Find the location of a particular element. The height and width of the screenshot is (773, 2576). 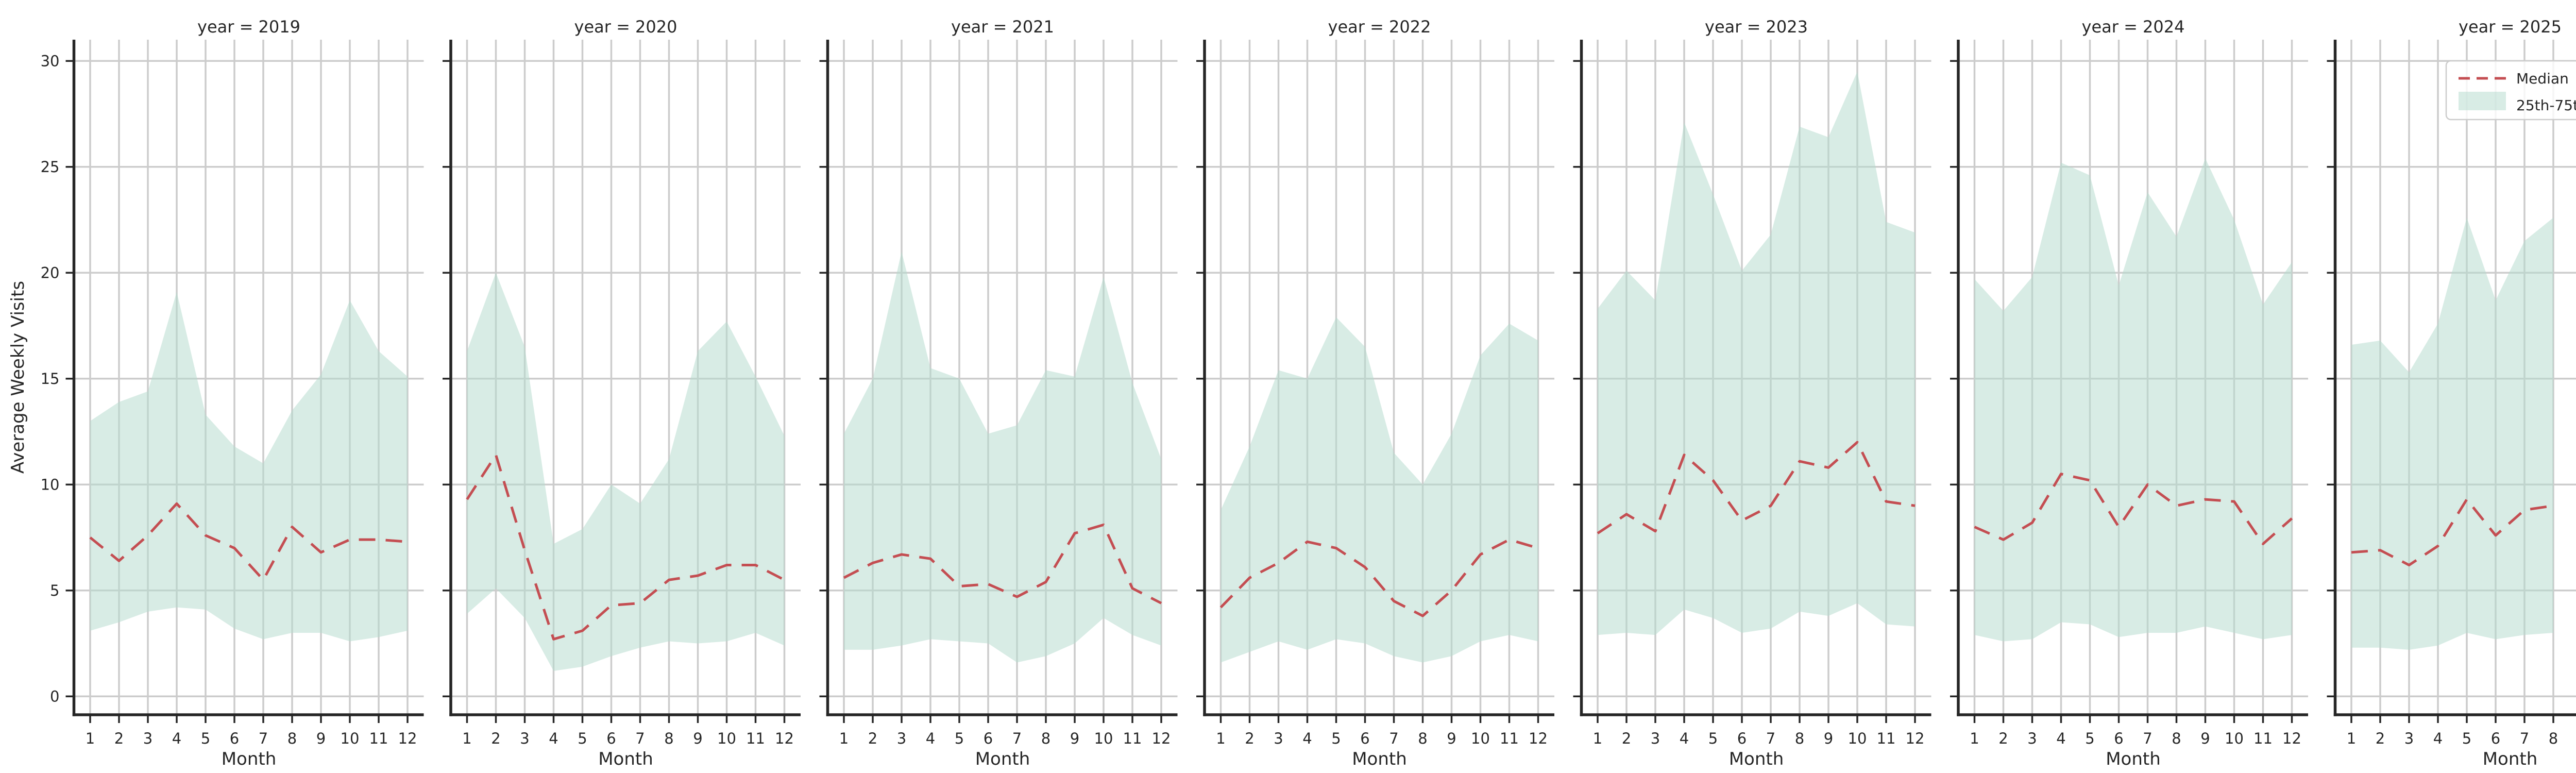

facet-title: year = 2022 is located at coordinates (1379, 27).